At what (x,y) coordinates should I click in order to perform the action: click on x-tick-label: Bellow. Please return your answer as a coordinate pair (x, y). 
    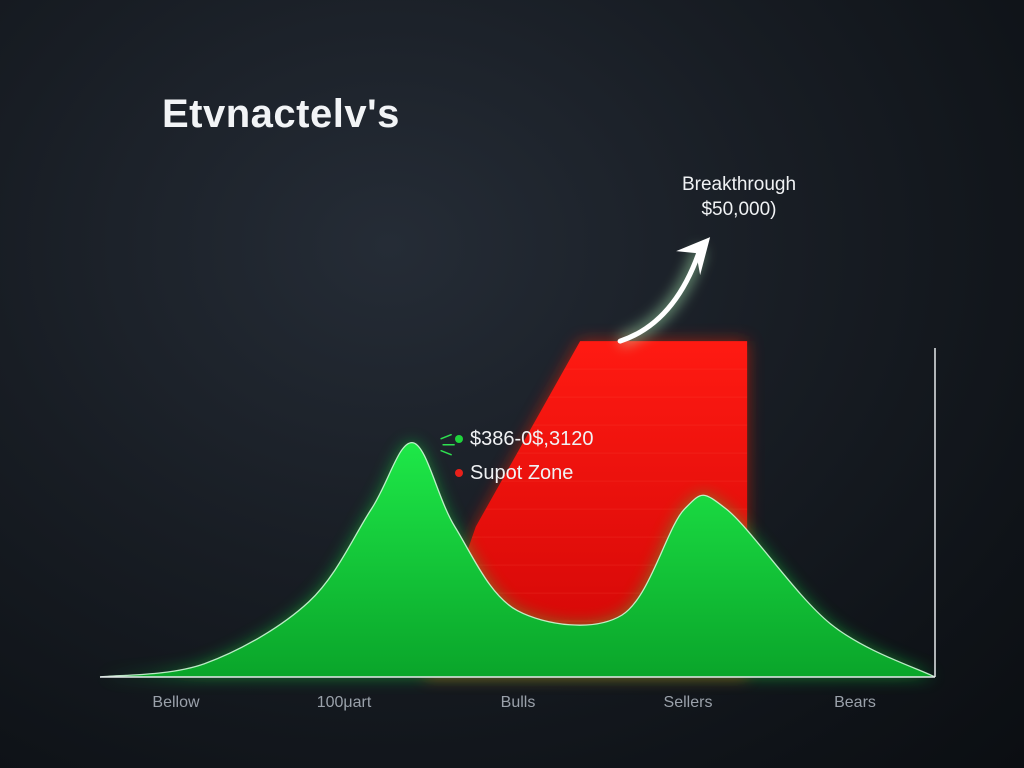
    Looking at the image, I should click on (176, 702).